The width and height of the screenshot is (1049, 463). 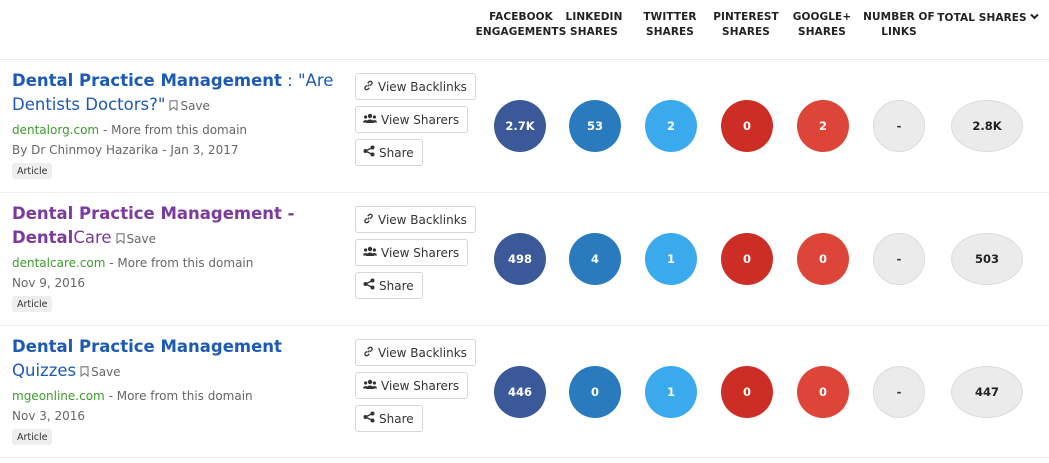 I want to click on domain-link: dentalorg.com, so click(x=56, y=130).